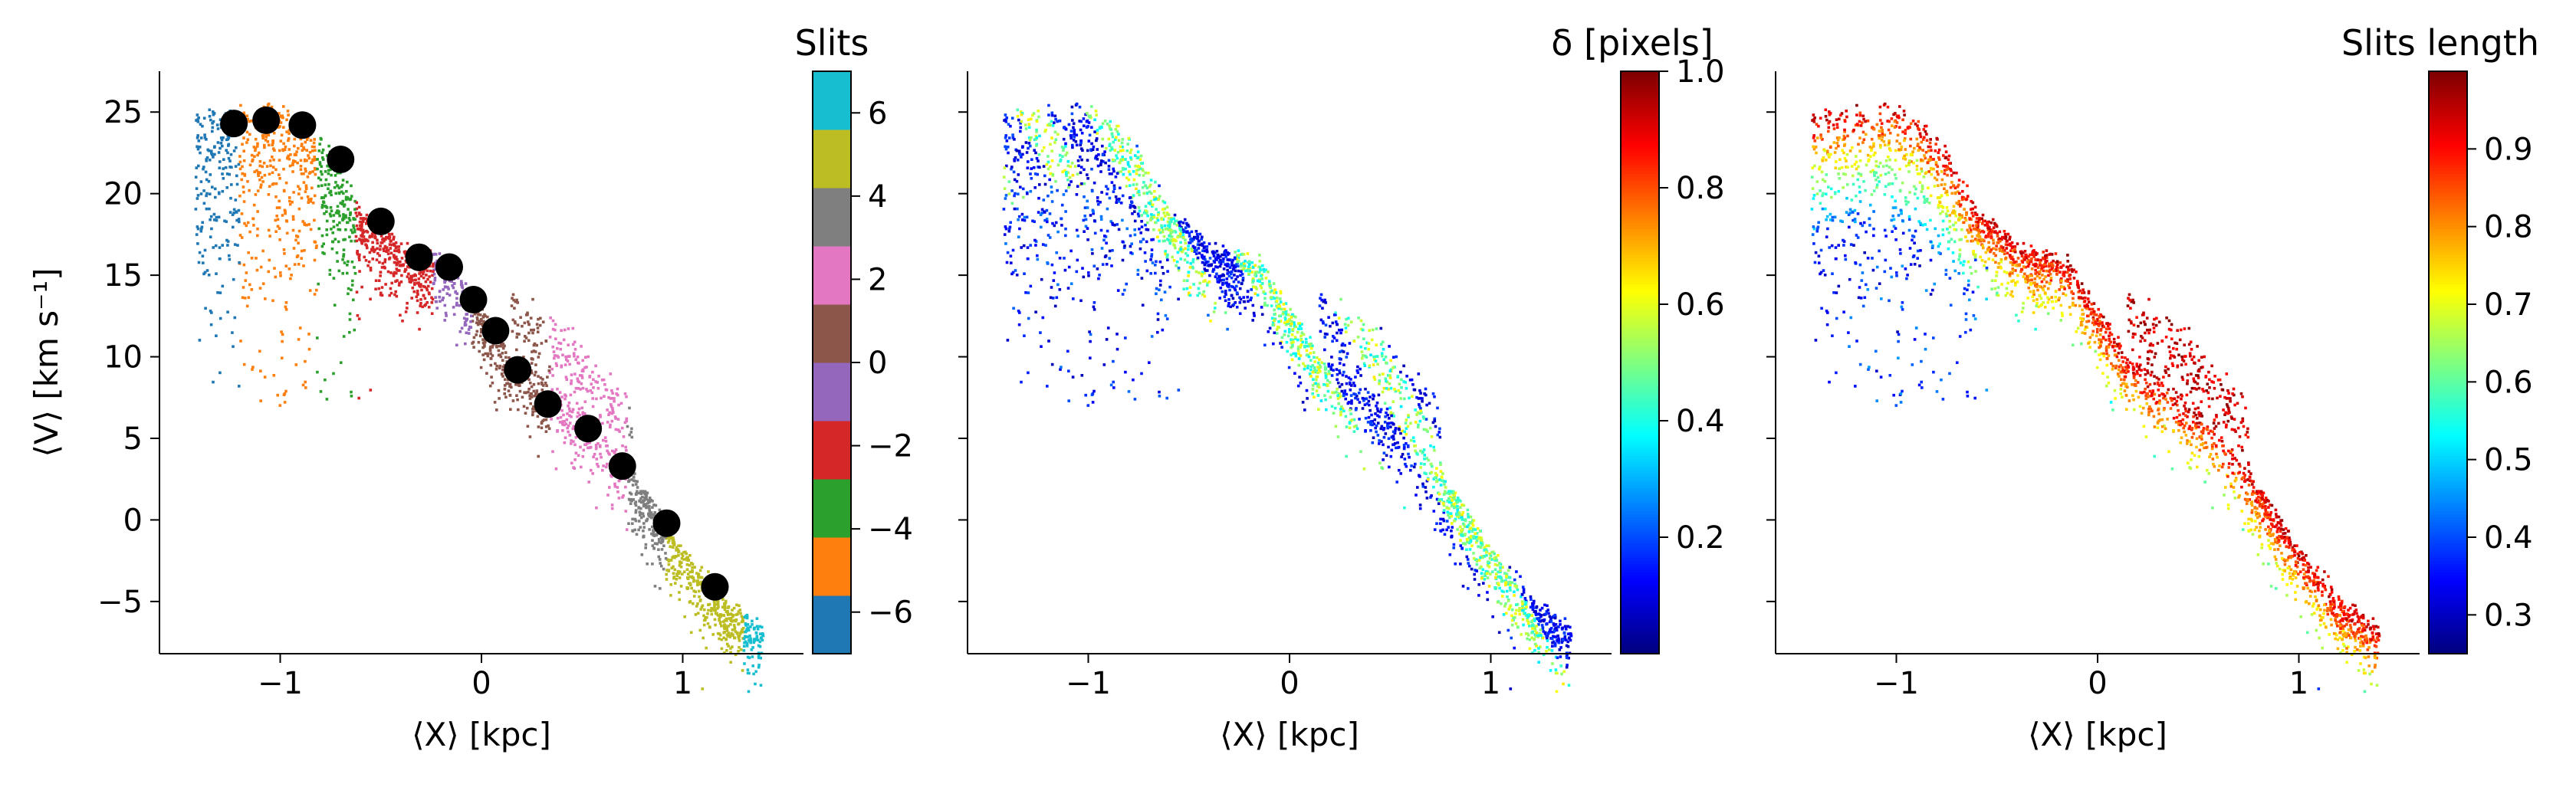 The height and width of the screenshot is (797, 2576). I want to click on y-tick-label: −5, so click(120, 602).